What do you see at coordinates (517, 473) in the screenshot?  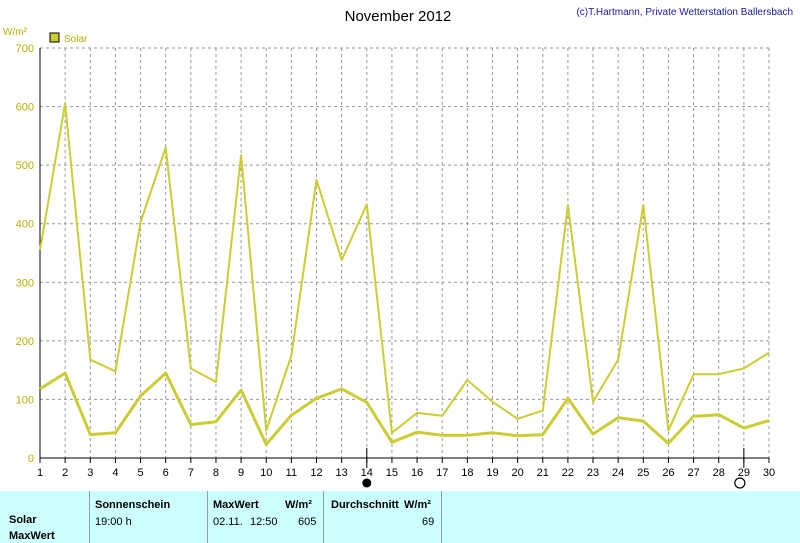 I see `x-tick-label: 20` at bounding box center [517, 473].